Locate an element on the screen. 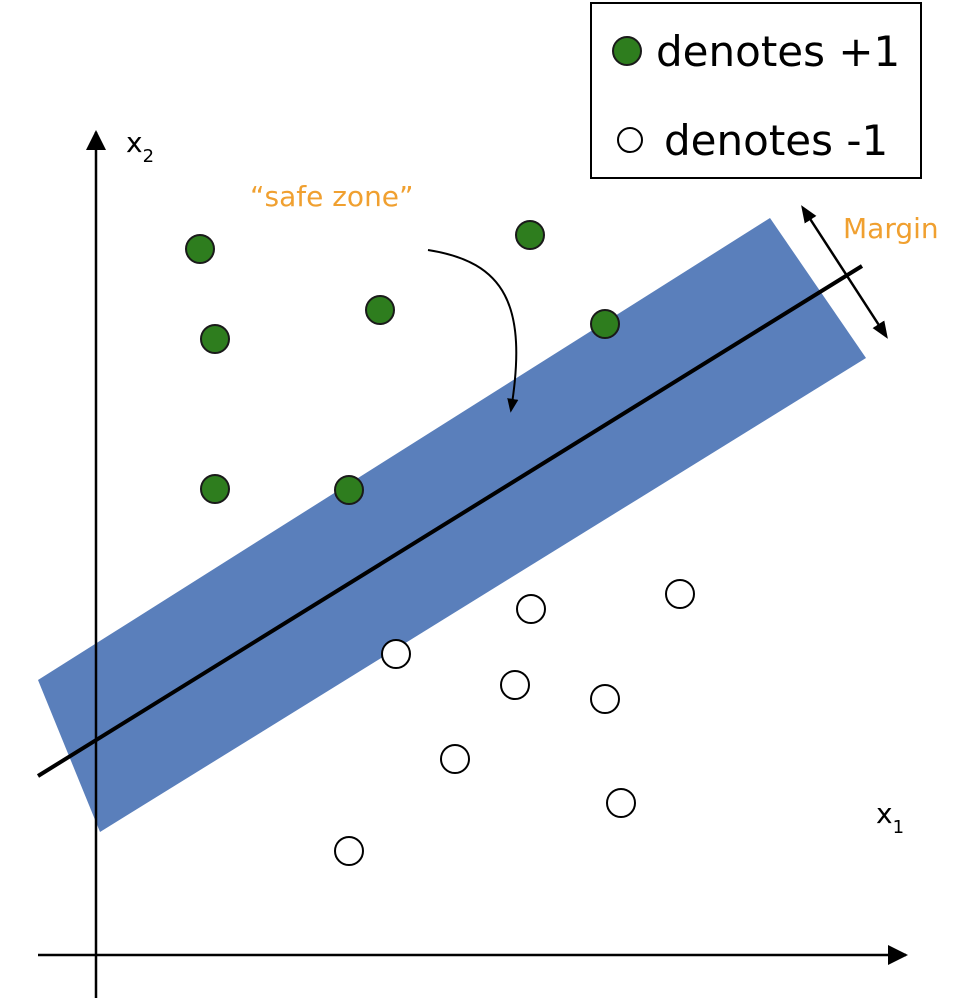 This screenshot has width=966, height=1003. safe-zone-arrow is located at coordinates (473, 331).